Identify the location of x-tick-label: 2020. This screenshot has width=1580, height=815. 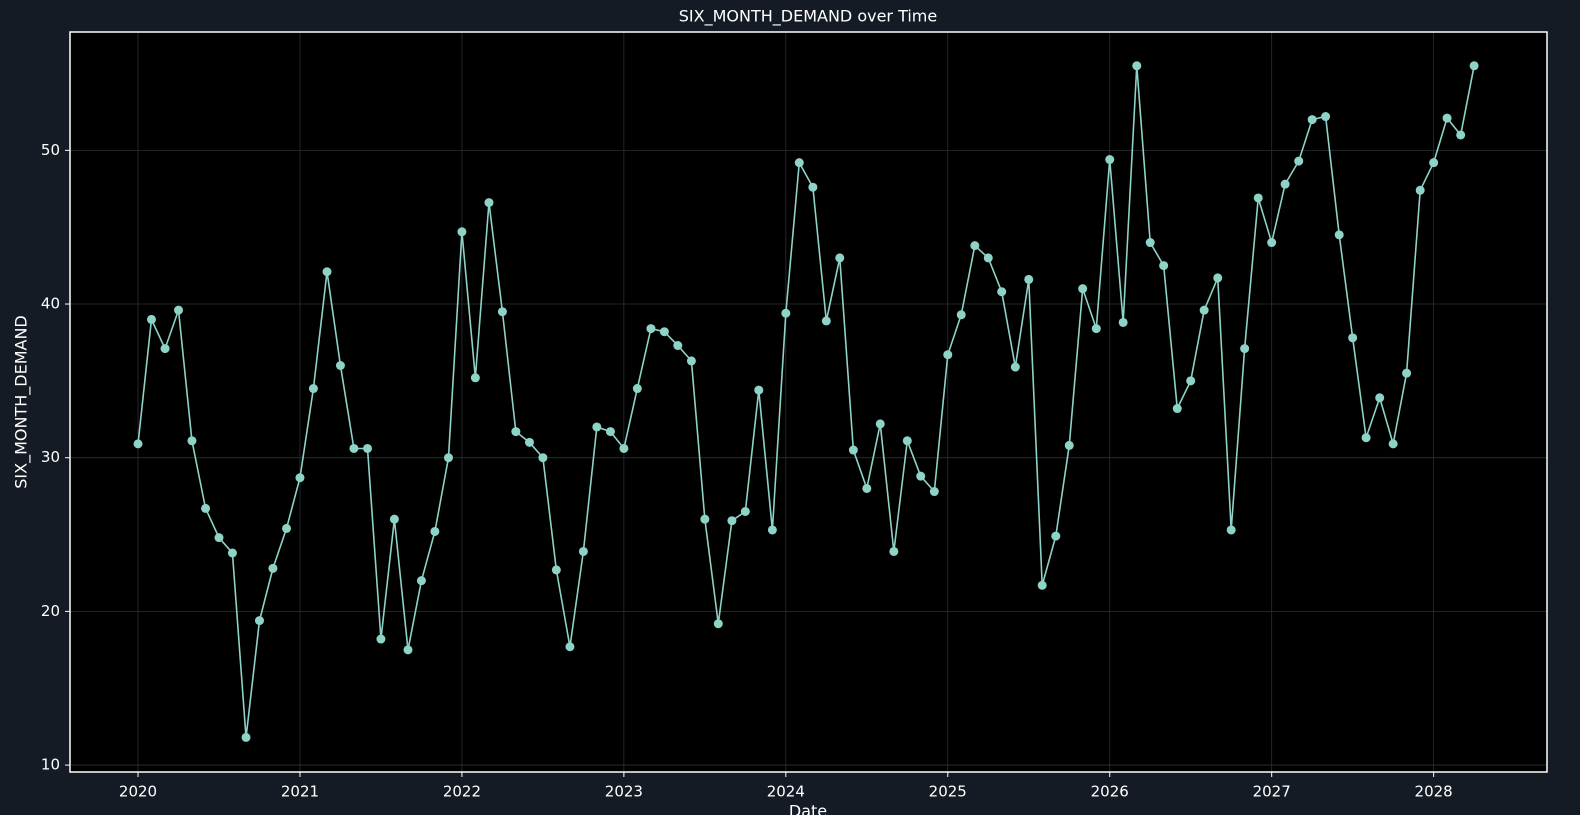
(138, 792).